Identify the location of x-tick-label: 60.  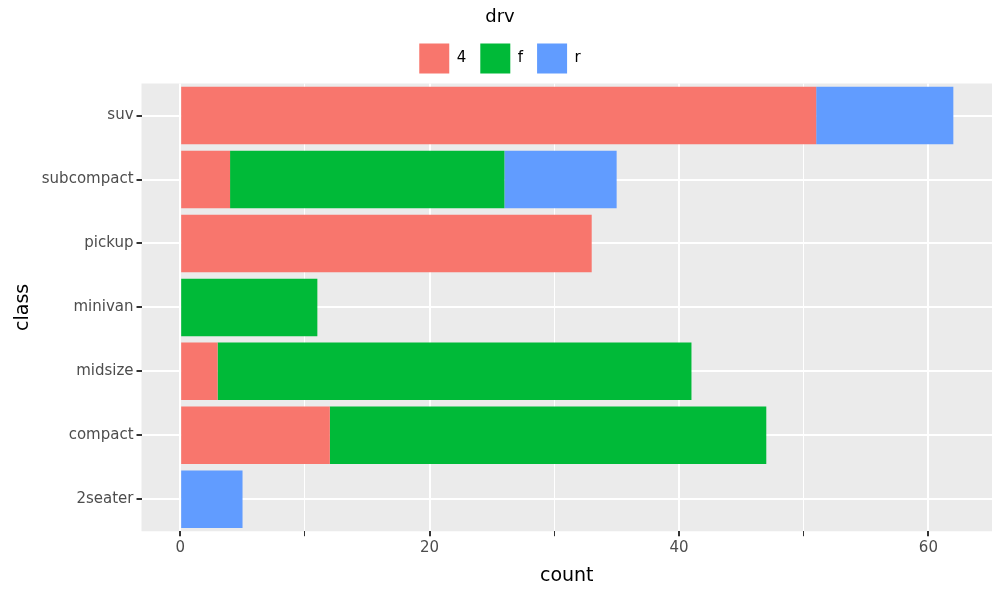
(928, 547).